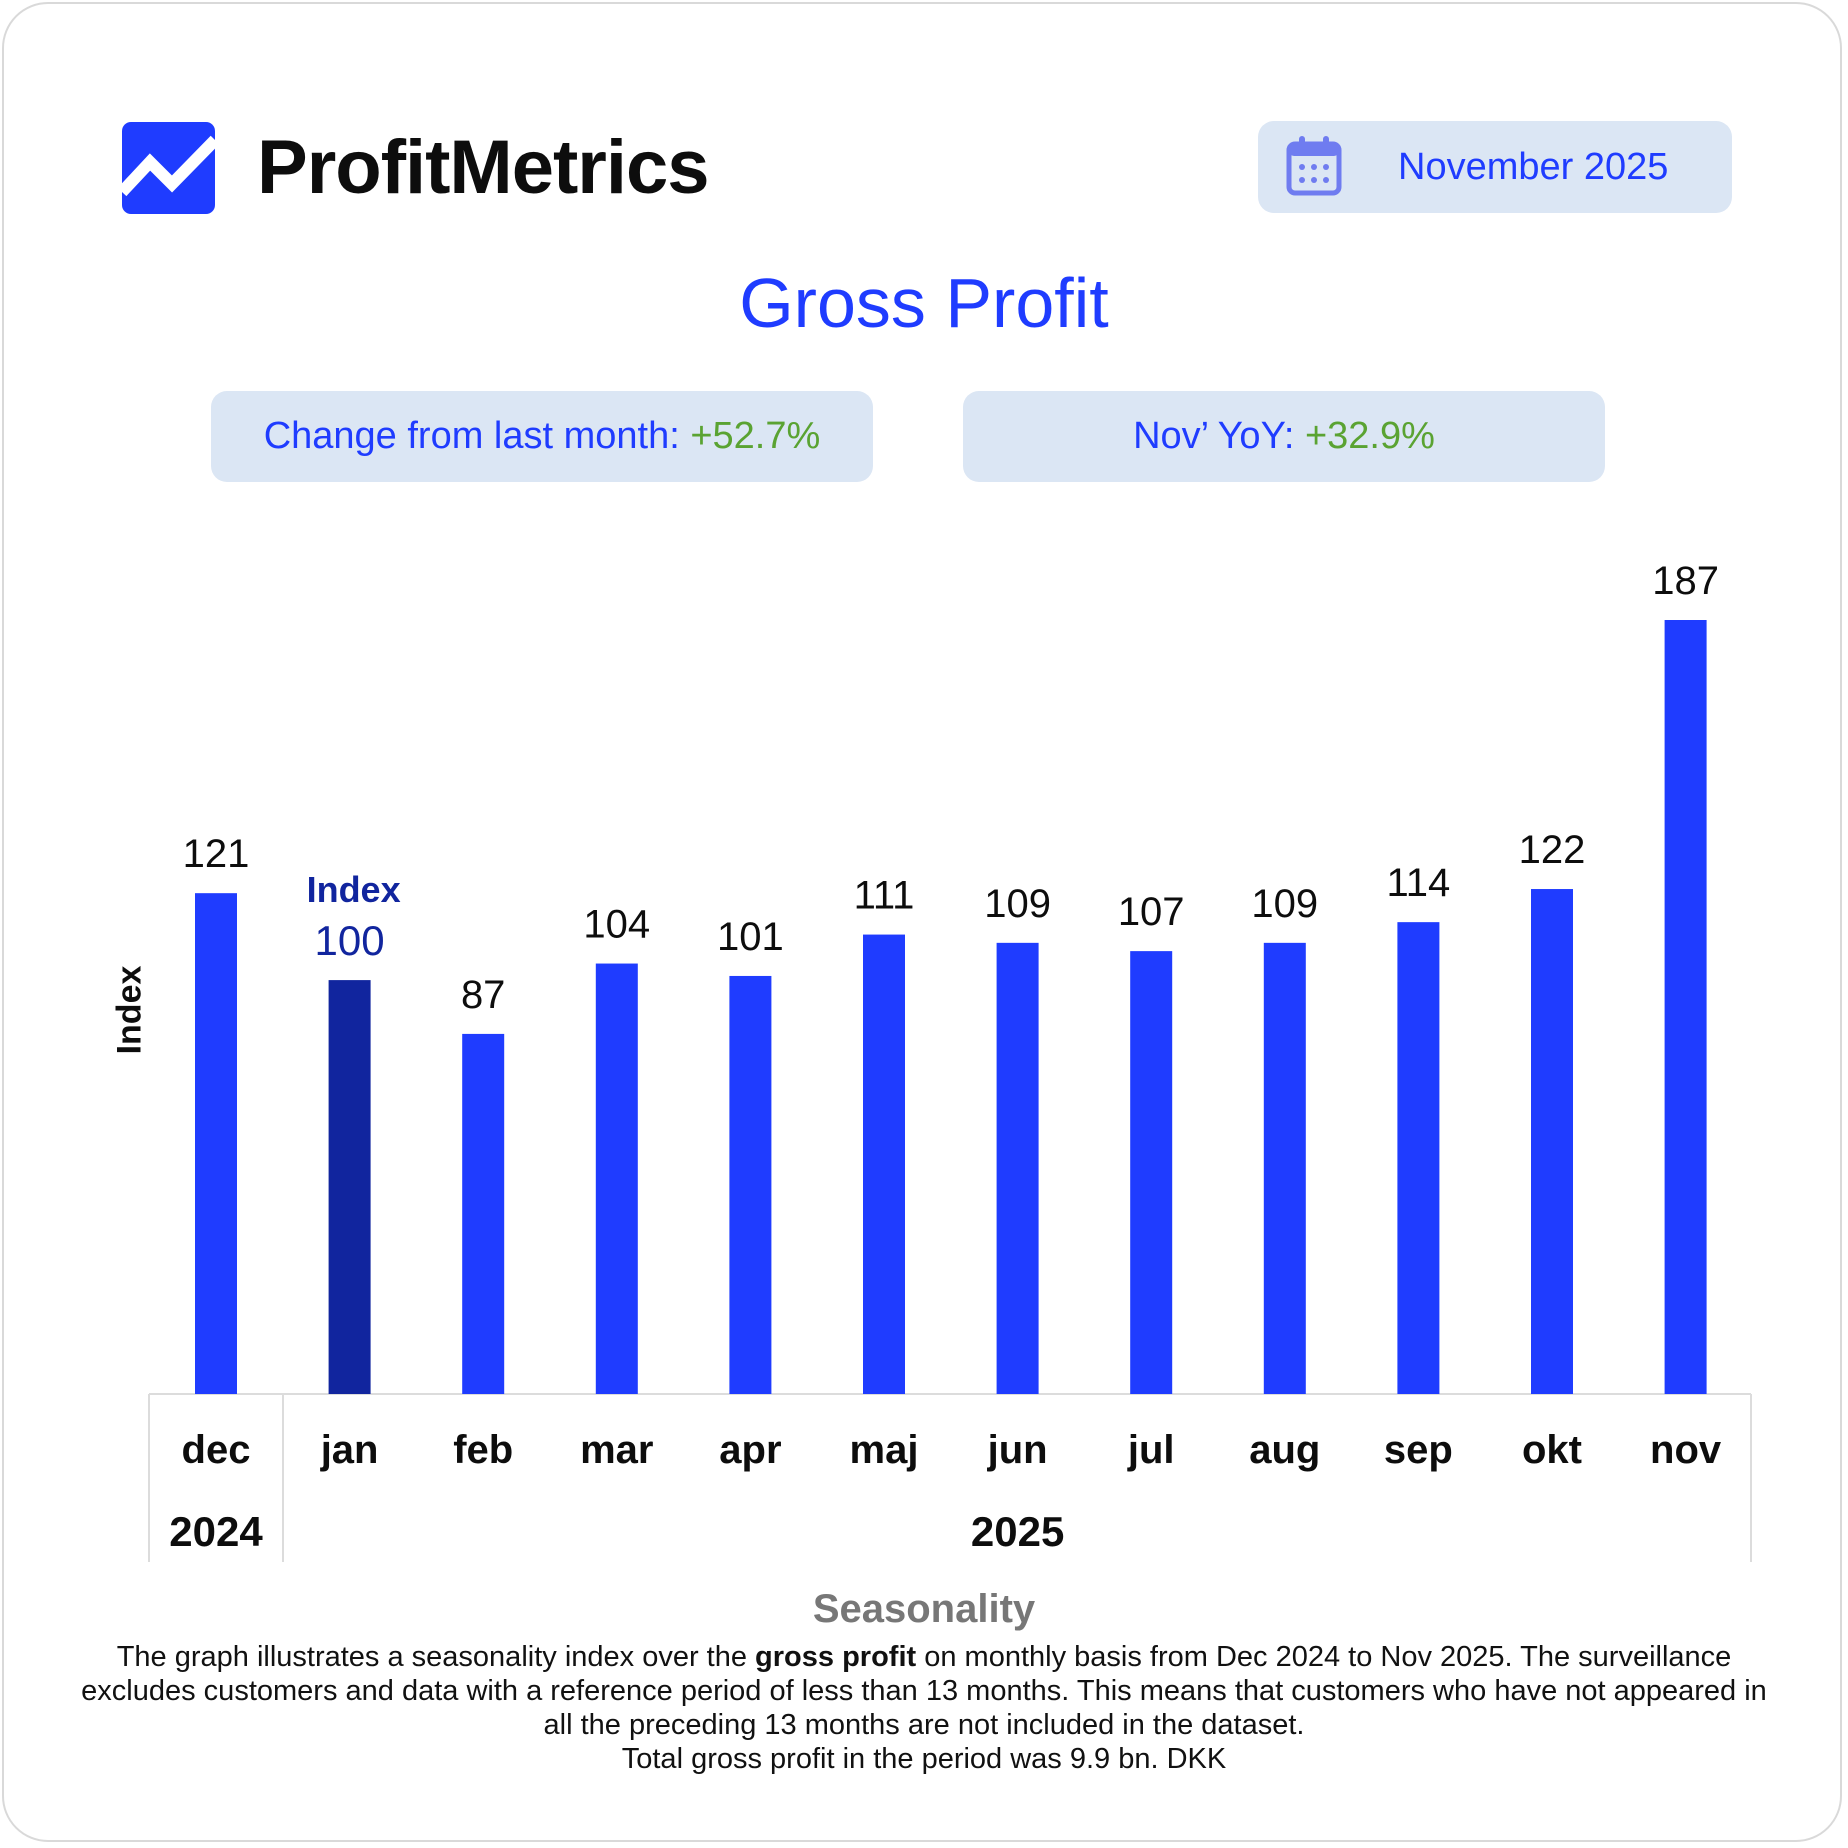 This screenshot has width=1848, height=1848. Describe the element at coordinates (1151, 1450) in the screenshot. I see `x-tick-jul: jul` at that location.